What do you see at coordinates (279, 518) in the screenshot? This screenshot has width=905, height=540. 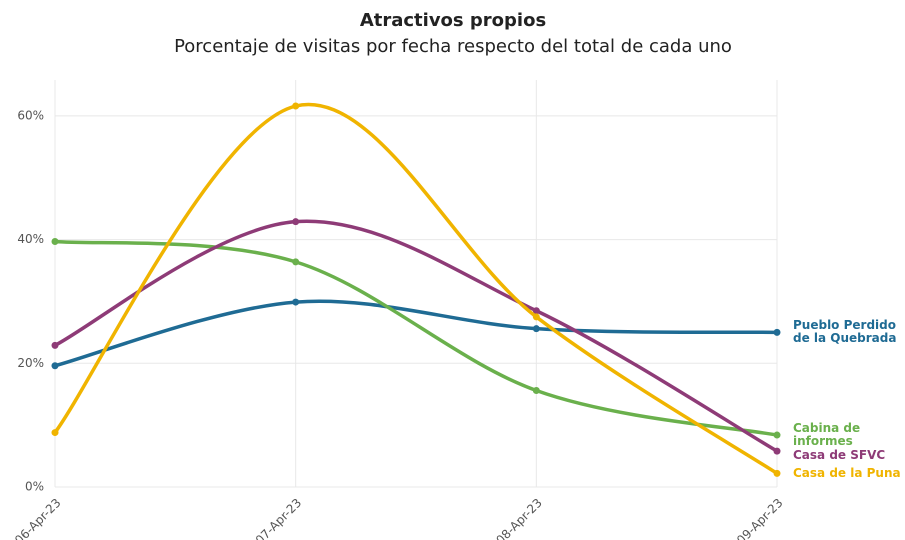 I see `x-tick-label: 07-Apr-23` at bounding box center [279, 518].